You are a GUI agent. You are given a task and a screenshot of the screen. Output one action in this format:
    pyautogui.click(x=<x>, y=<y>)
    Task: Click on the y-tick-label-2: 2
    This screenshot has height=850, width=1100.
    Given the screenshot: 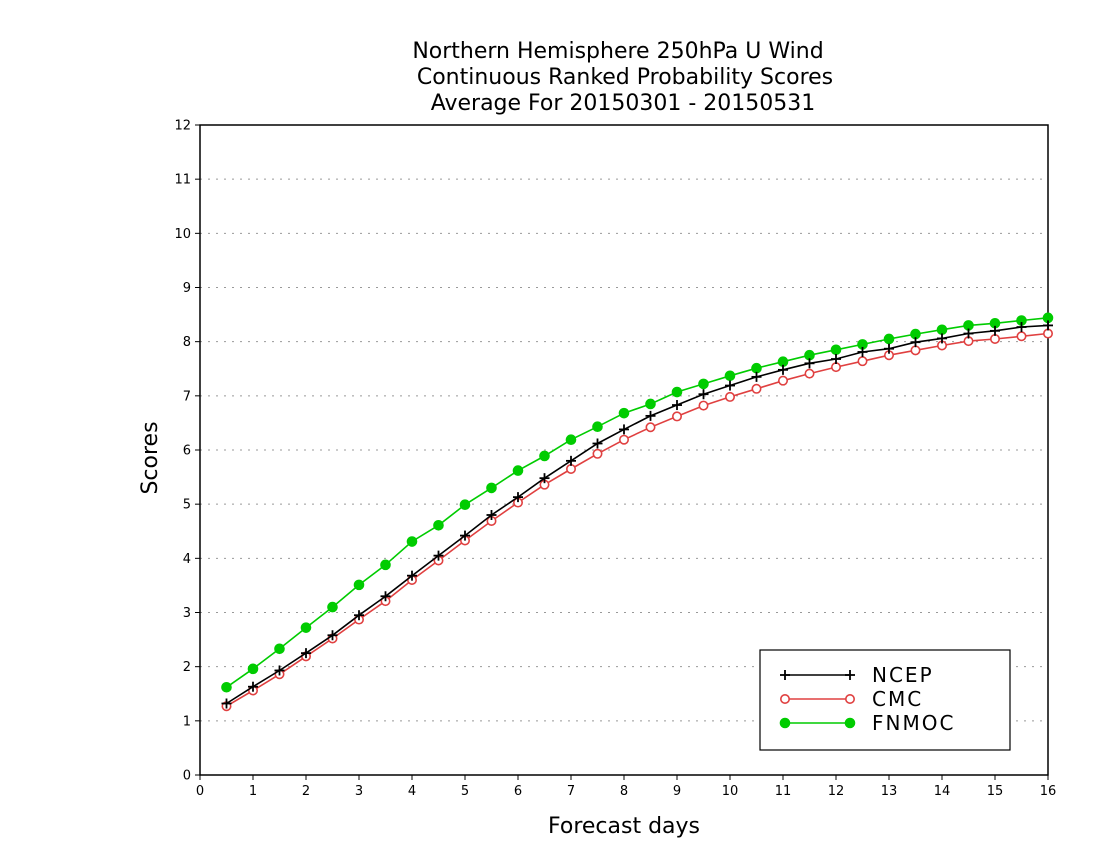 What is the action you would take?
    pyautogui.click(x=187, y=667)
    